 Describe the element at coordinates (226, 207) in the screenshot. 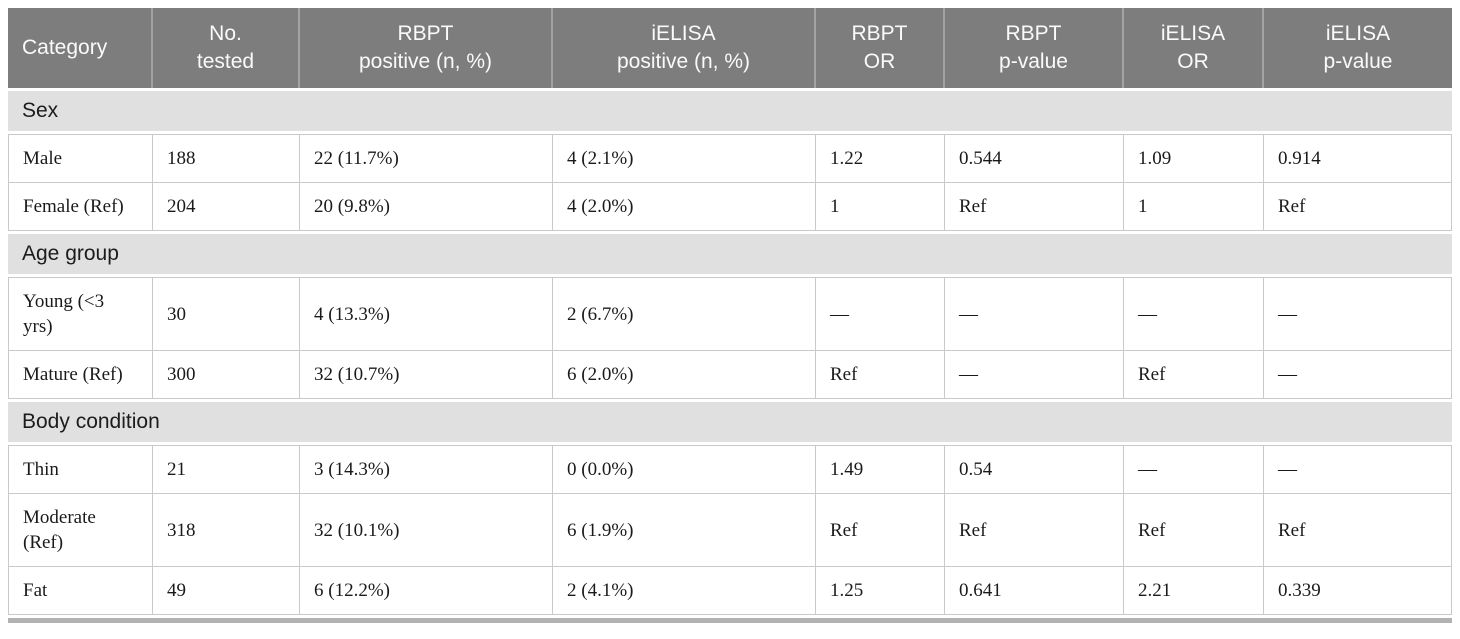

I see `cell-no-tested: 204` at that location.